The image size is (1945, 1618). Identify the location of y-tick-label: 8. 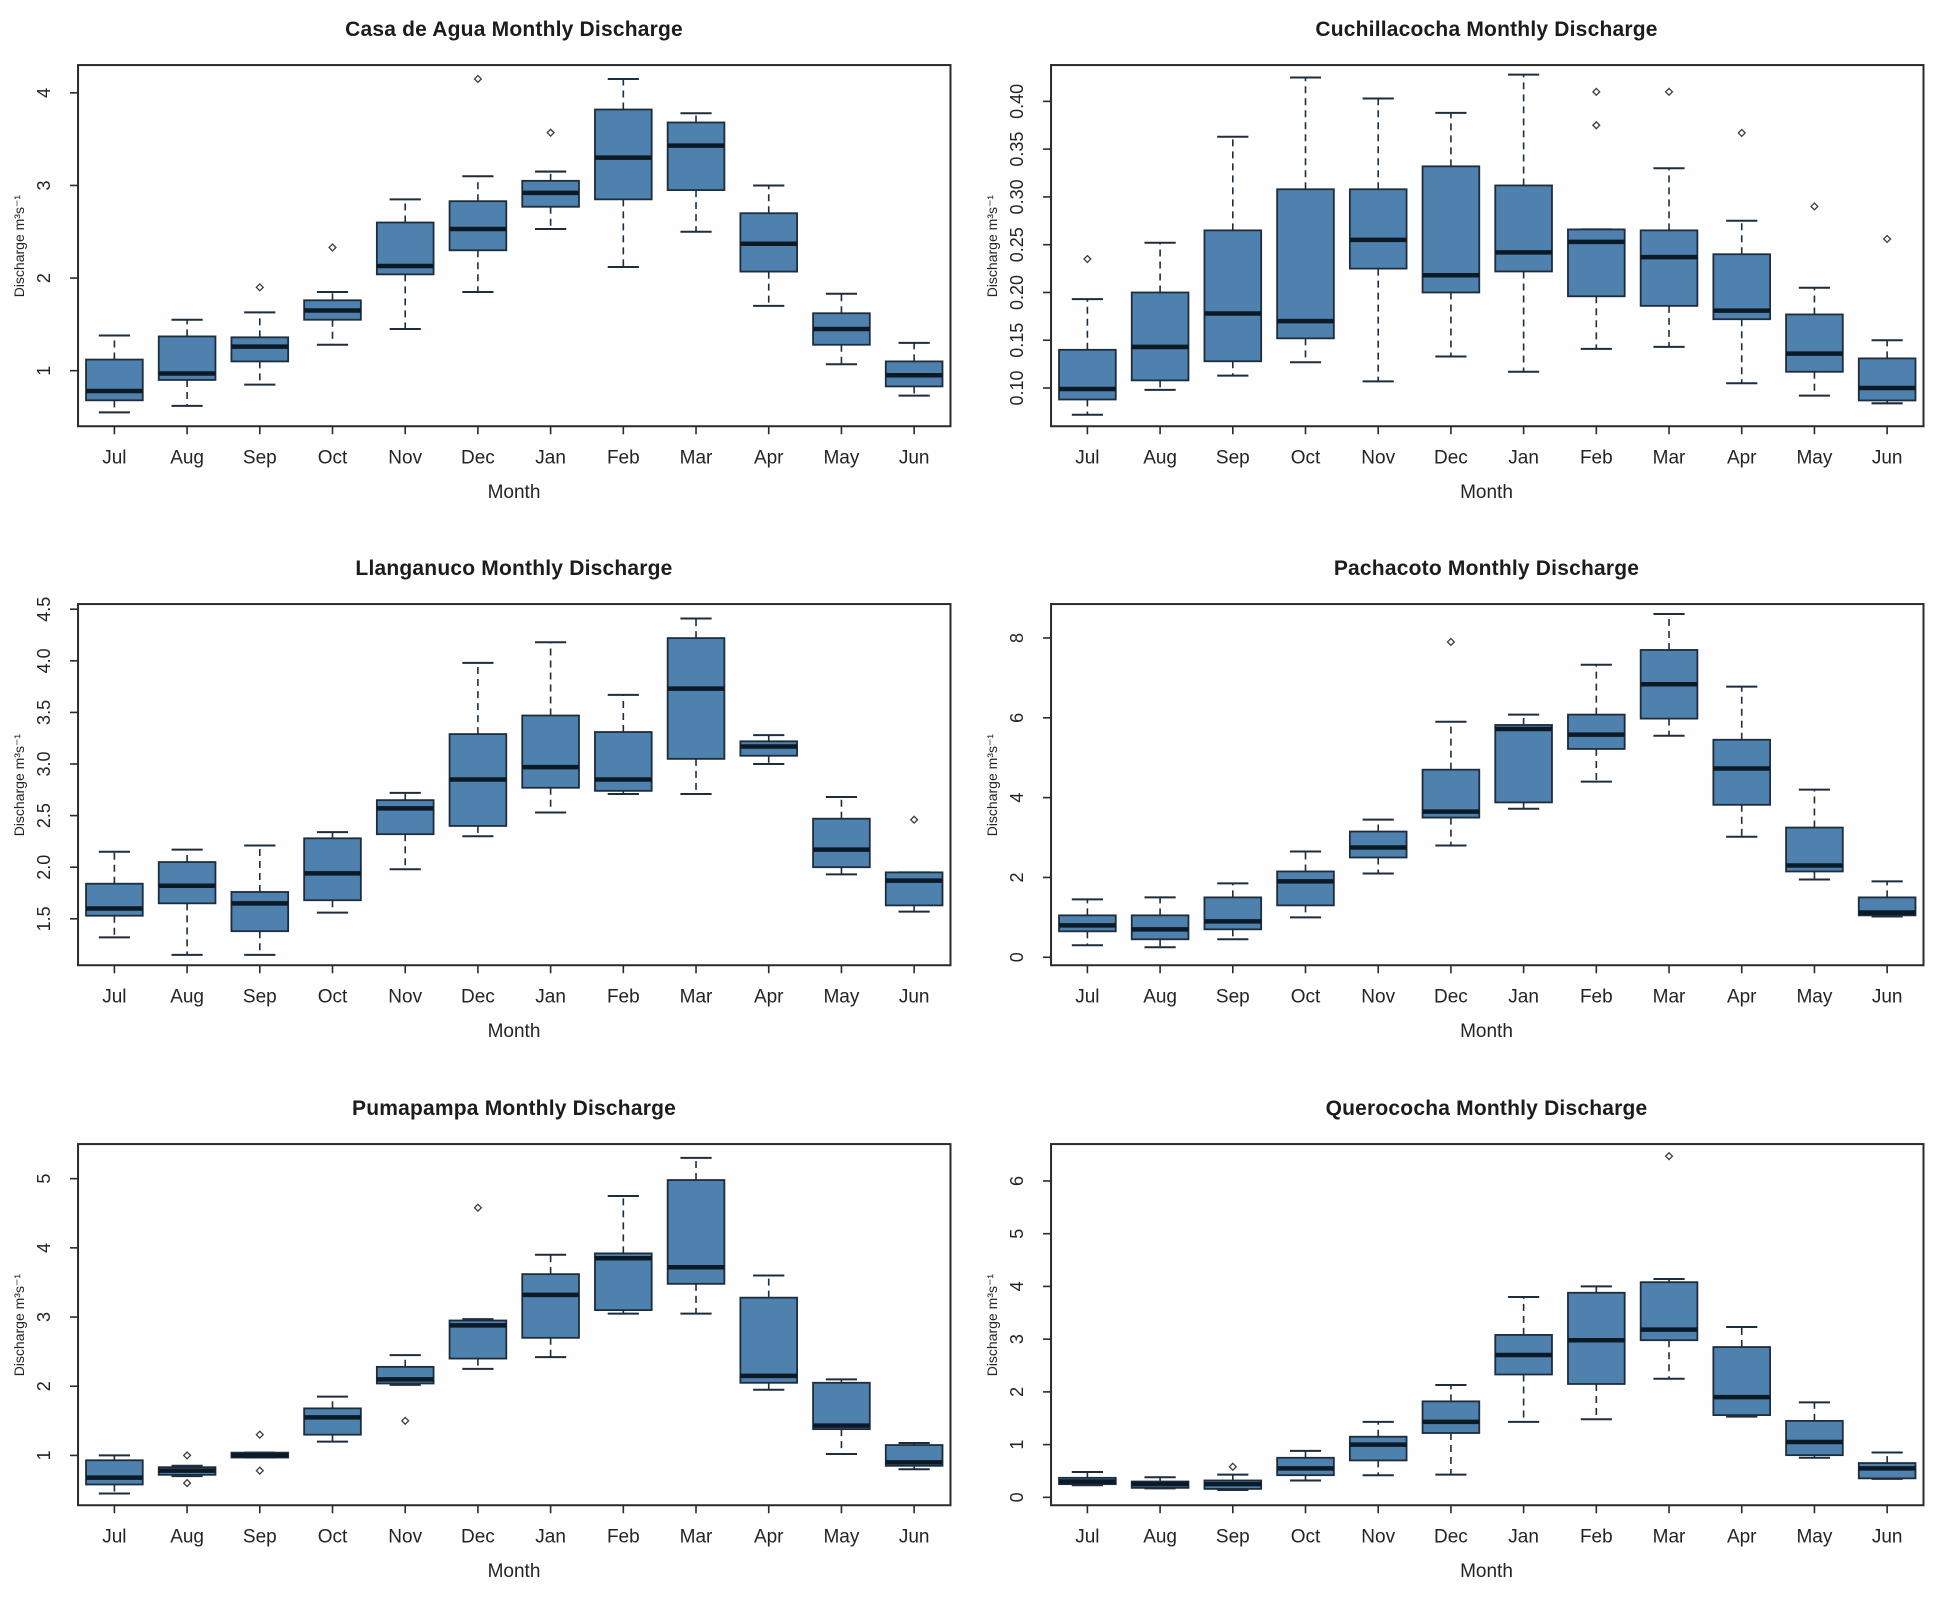
(1017, 638).